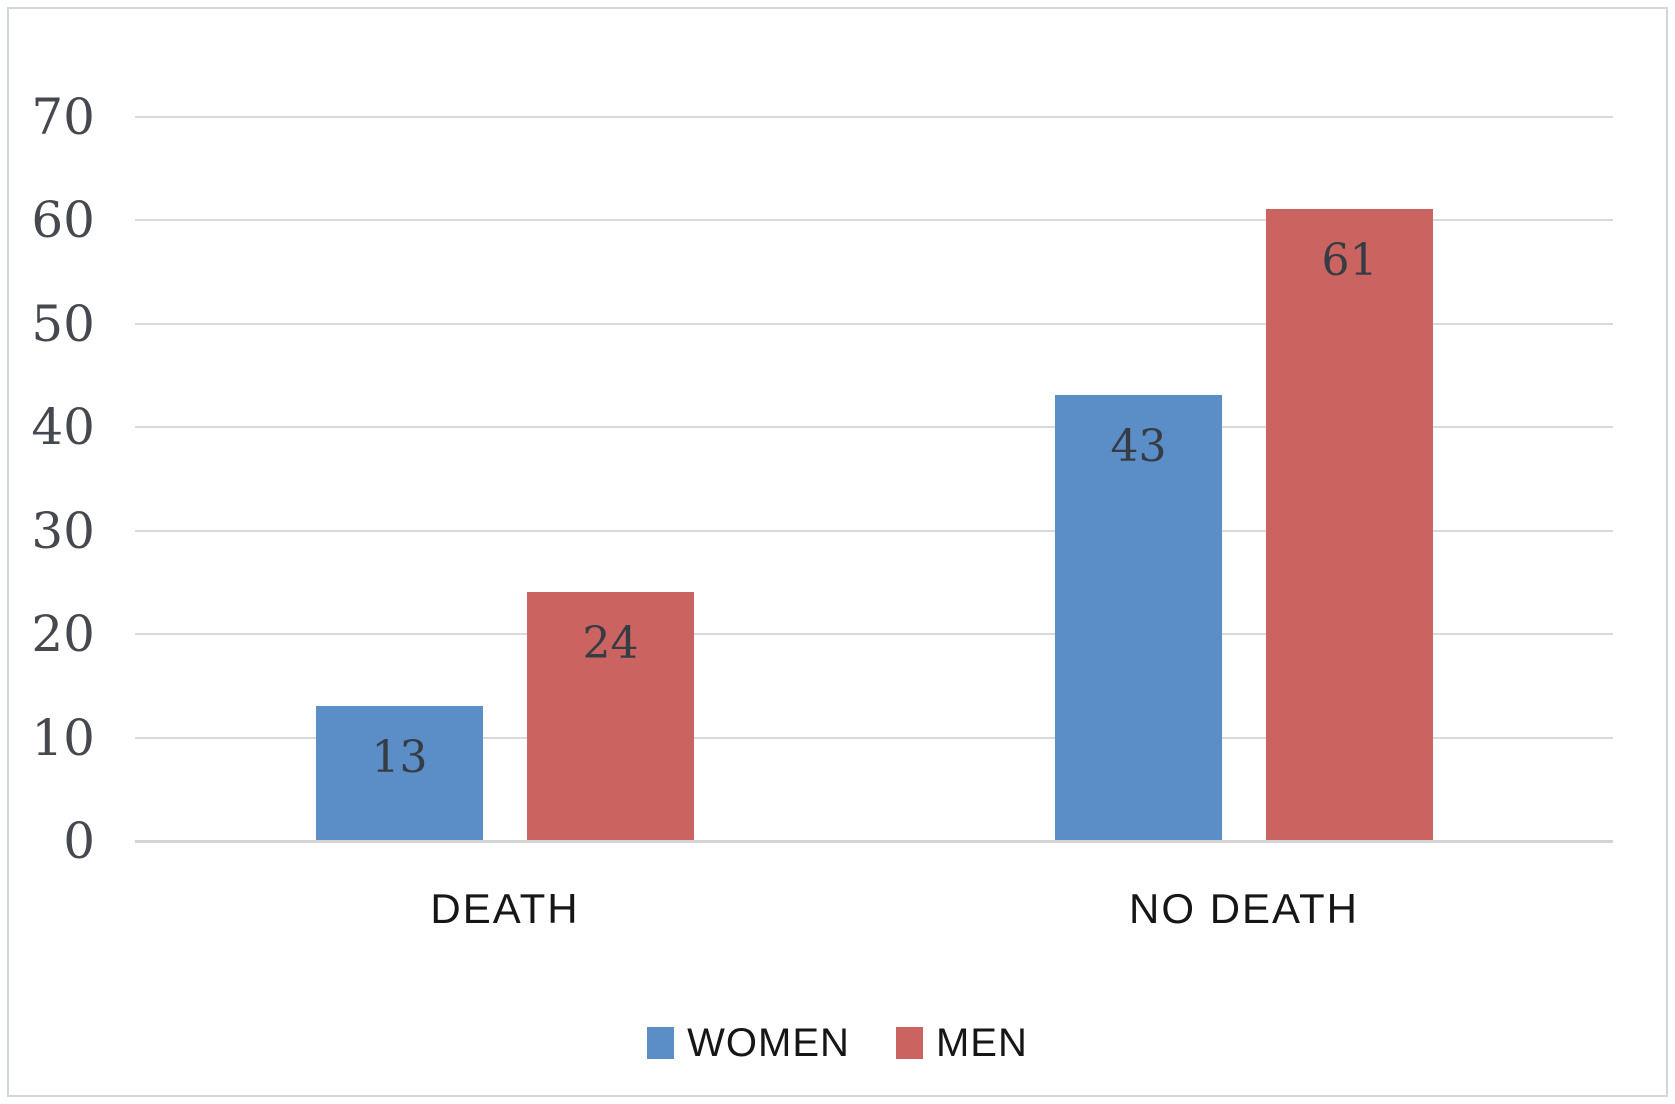 This screenshot has height=1104, width=1675. I want to click on legend-item-women: WOMEN, so click(748, 1043).